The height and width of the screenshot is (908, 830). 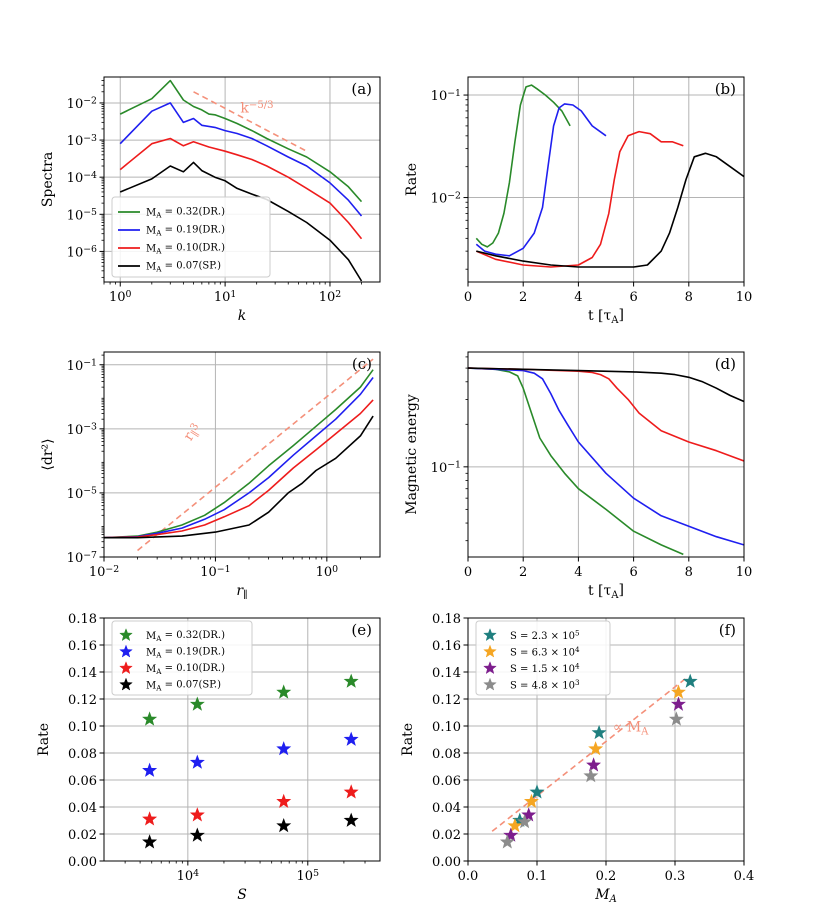 I want to click on x-tick-label: 10⁴, so click(x=188, y=876).